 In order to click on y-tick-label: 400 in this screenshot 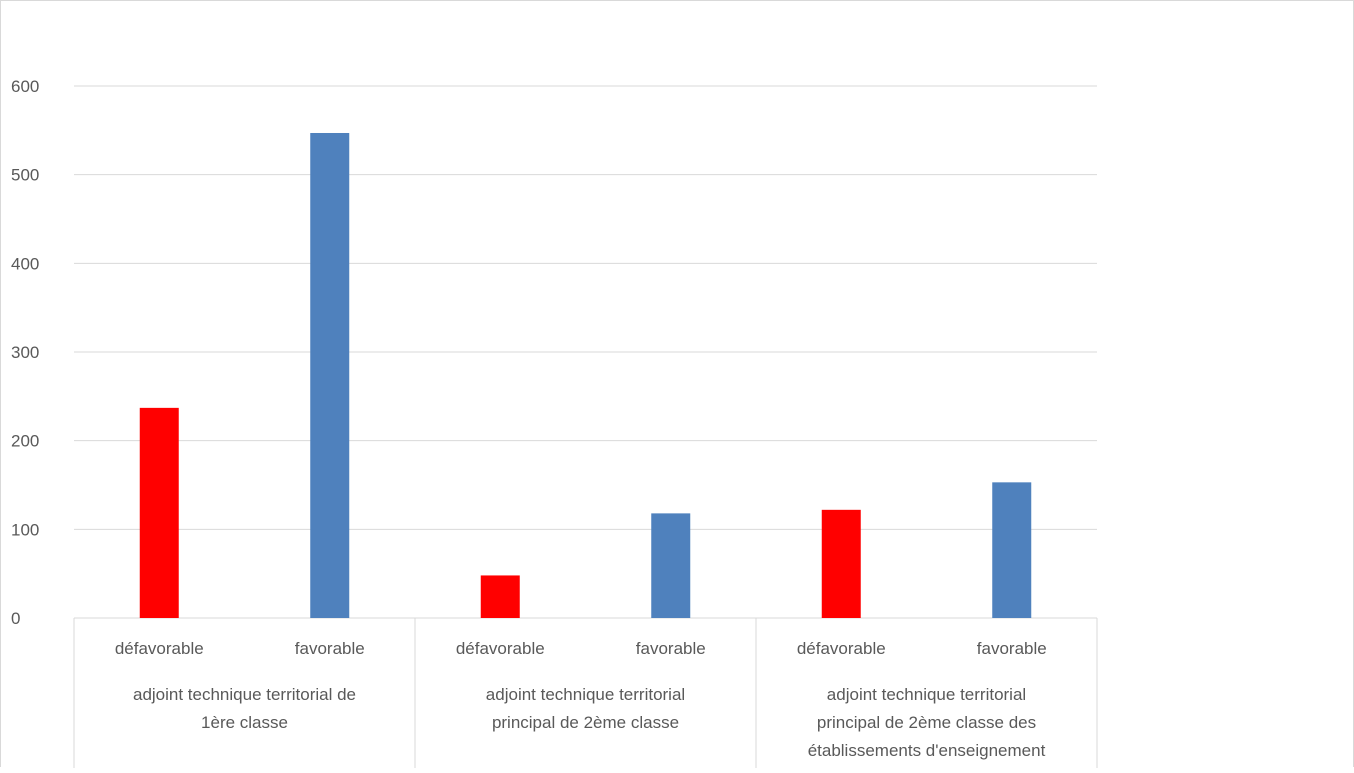, I will do `click(25, 263)`.